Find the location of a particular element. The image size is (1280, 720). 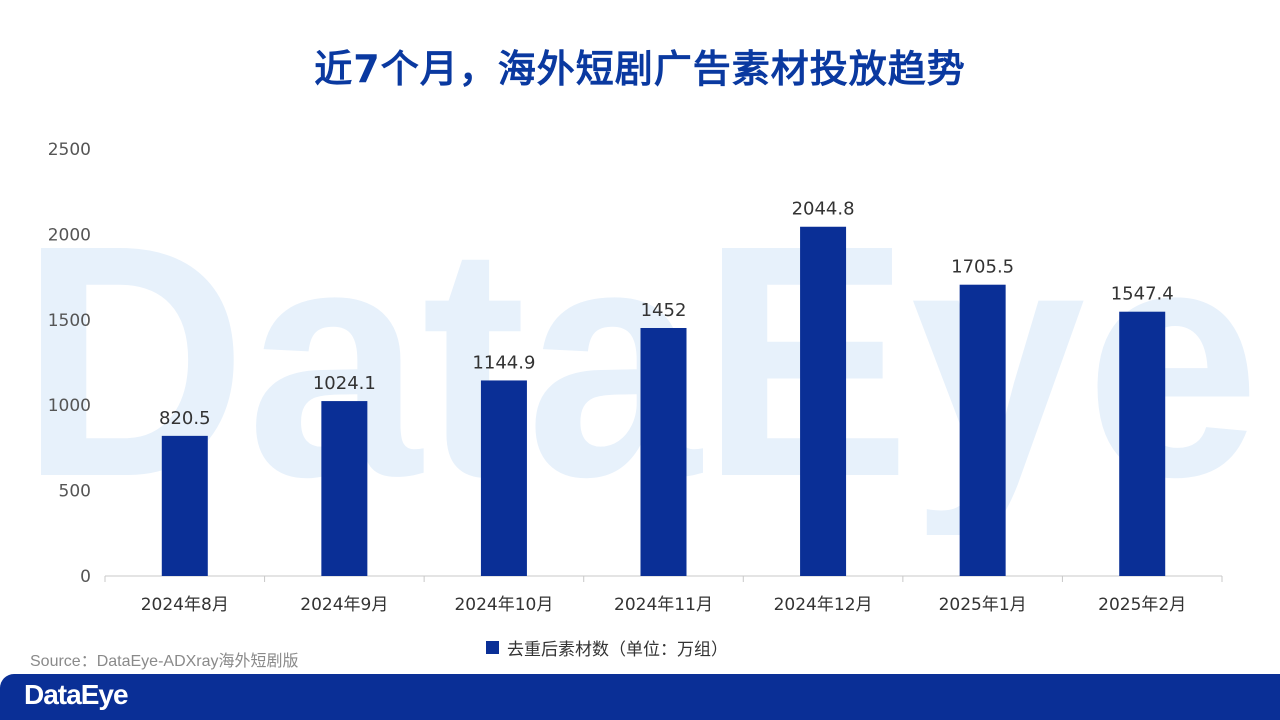

y-tick-label: 500 is located at coordinates (75, 492).